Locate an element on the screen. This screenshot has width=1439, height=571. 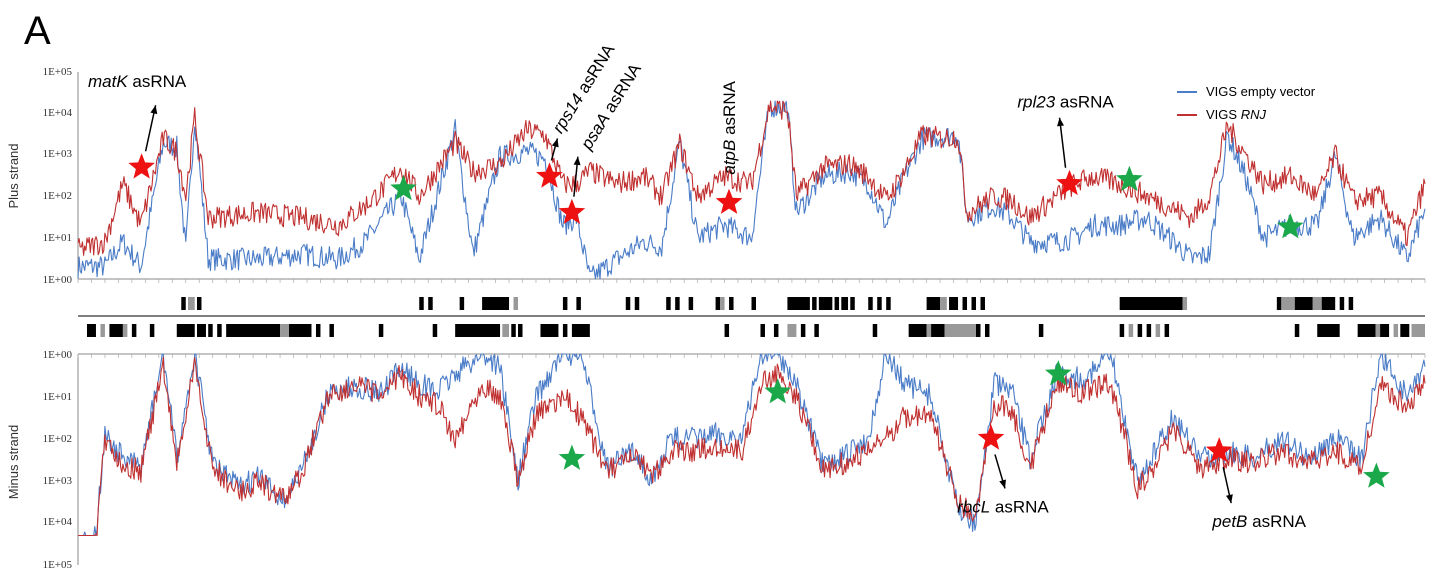
rpl23-arrowhead is located at coordinates (1061, 122).